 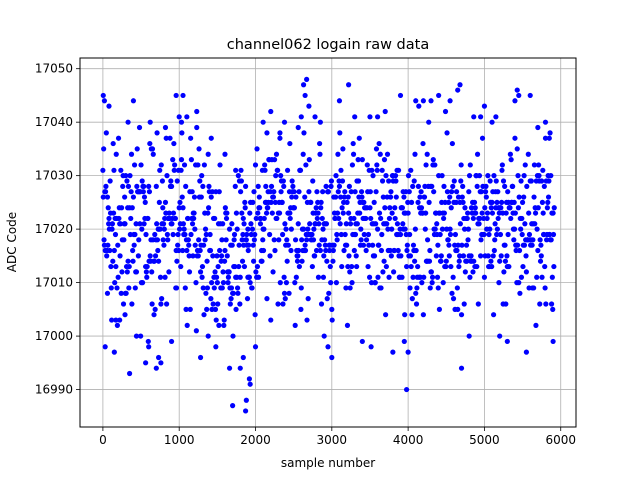 What do you see at coordinates (332, 440) in the screenshot?
I see `x-tick-label: 3000` at bounding box center [332, 440].